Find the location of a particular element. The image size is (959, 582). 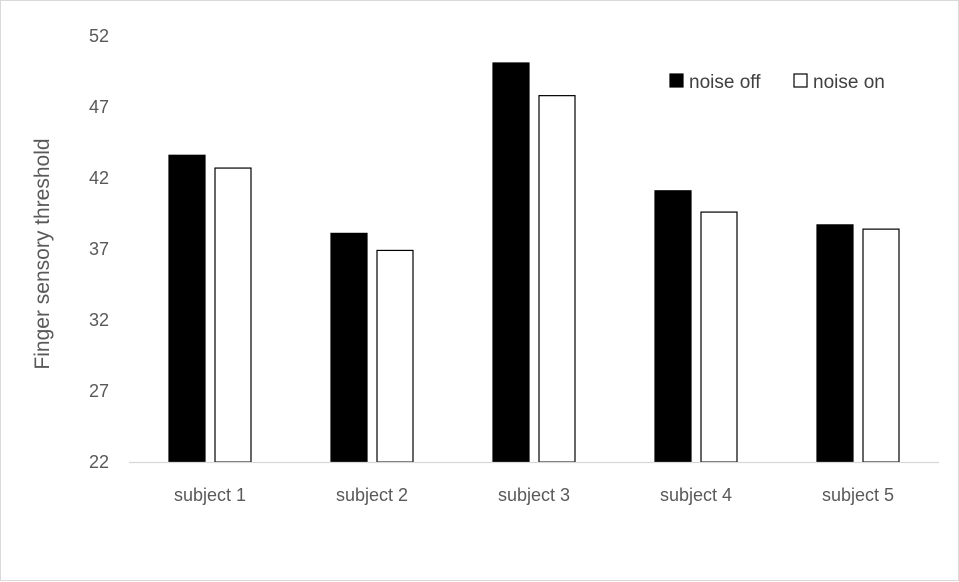

x-tick-label: subject 1 is located at coordinates (210, 495).